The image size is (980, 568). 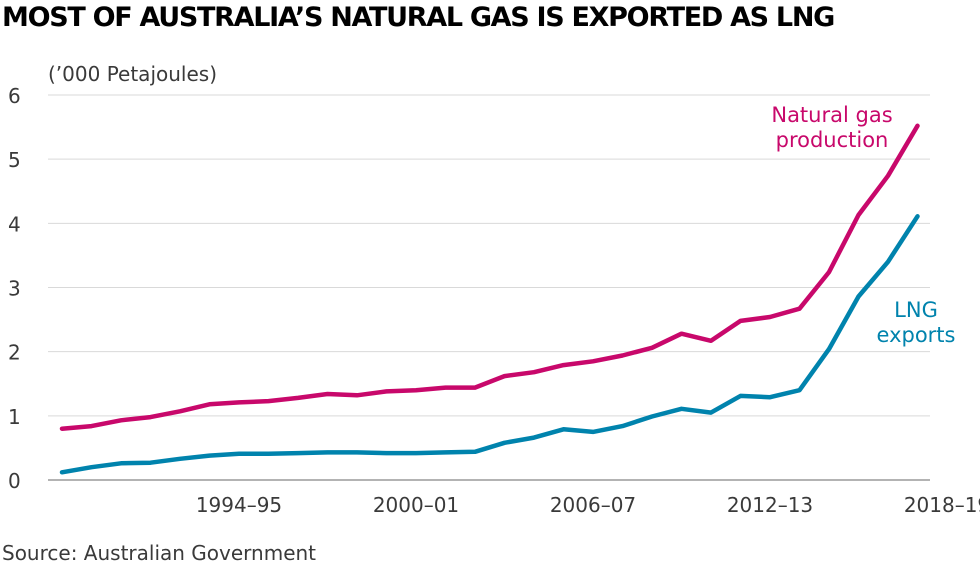 What do you see at coordinates (416, 505) in the screenshot?
I see `x-tick-label: 2000–01` at bounding box center [416, 505].